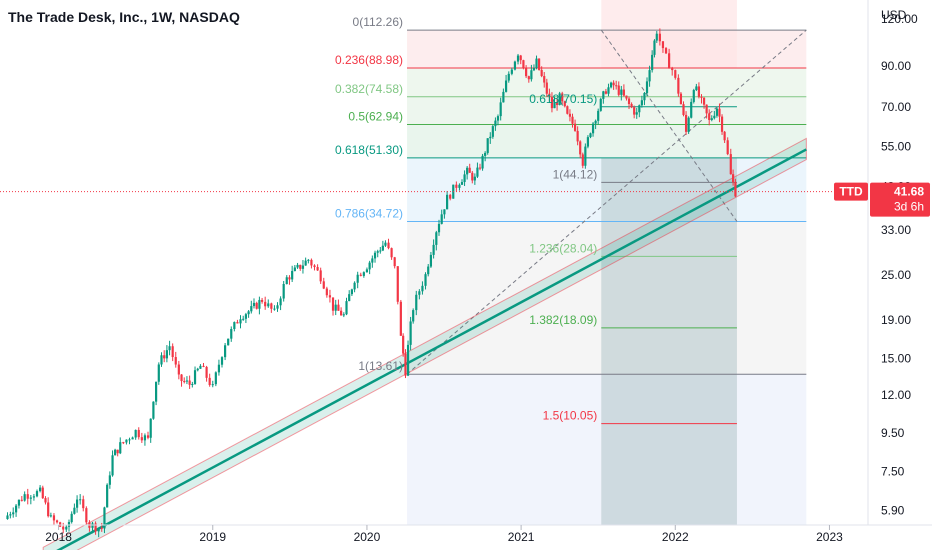 Image resolution: width=932 pixels, height=550 pixels. I want to click on price-tick-label: 25.00, so click(896, 275).